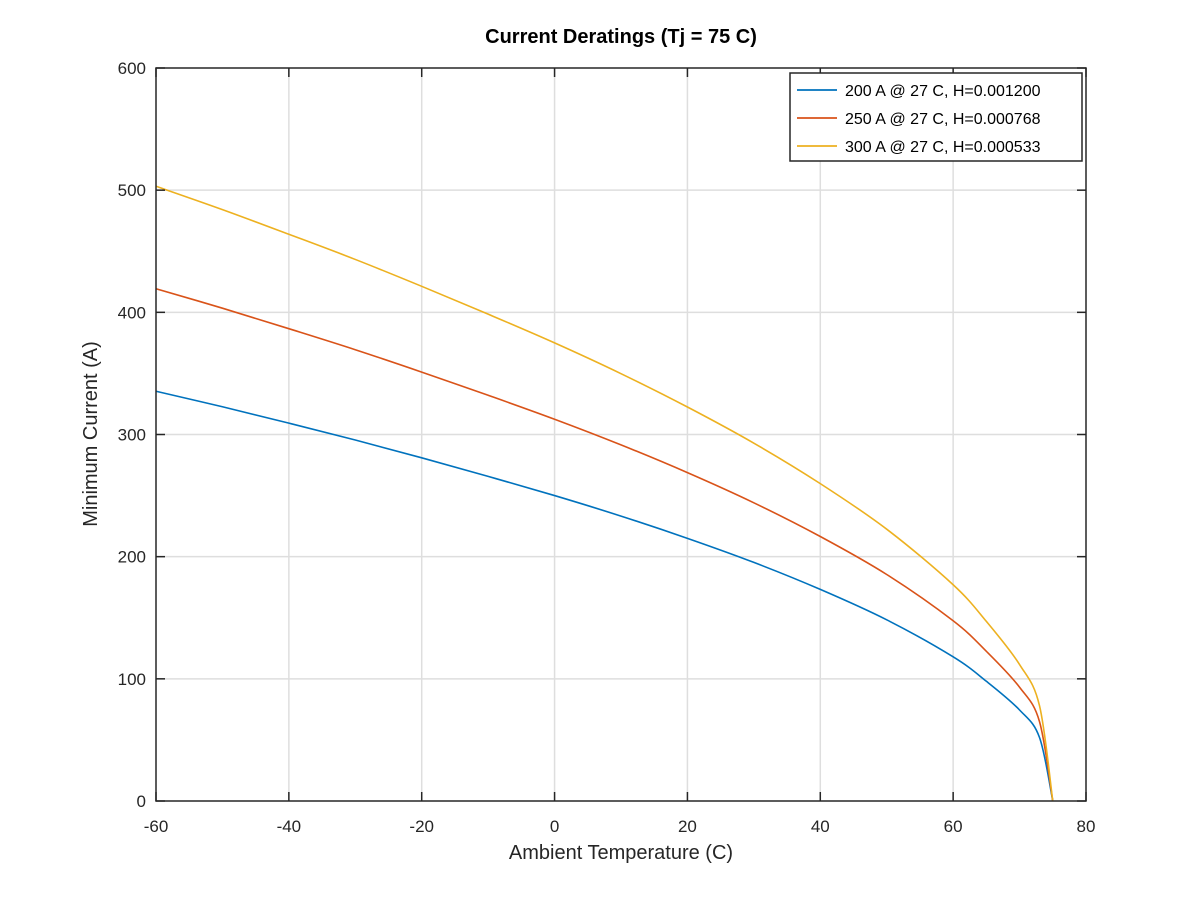 This screenshot has height=900, width=1200. I want to click on y-tick-labels: 0 100 200 300 400 500 600, so click(132, 435).